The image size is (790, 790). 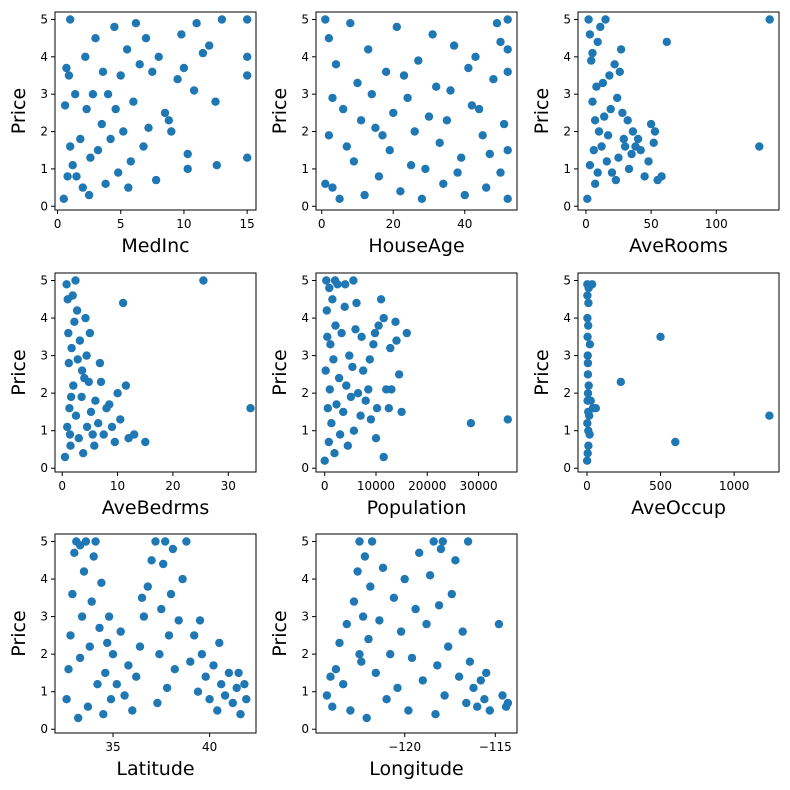 I want to click on y-axis-label: Price, so click(x=542, y=372).